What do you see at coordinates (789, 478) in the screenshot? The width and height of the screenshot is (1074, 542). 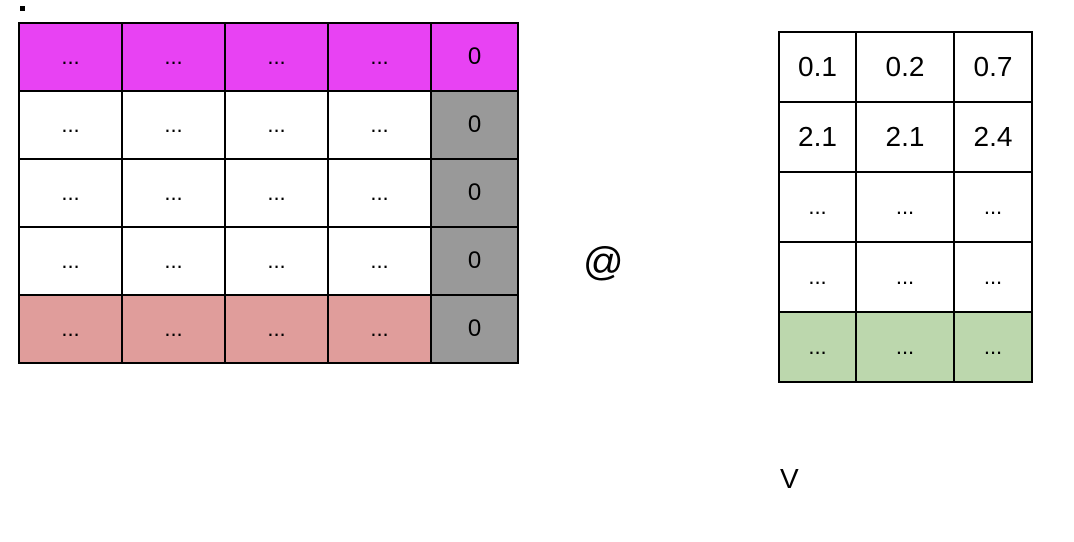 I see `right-matrix-label: V` at bounding box center [789, 478].